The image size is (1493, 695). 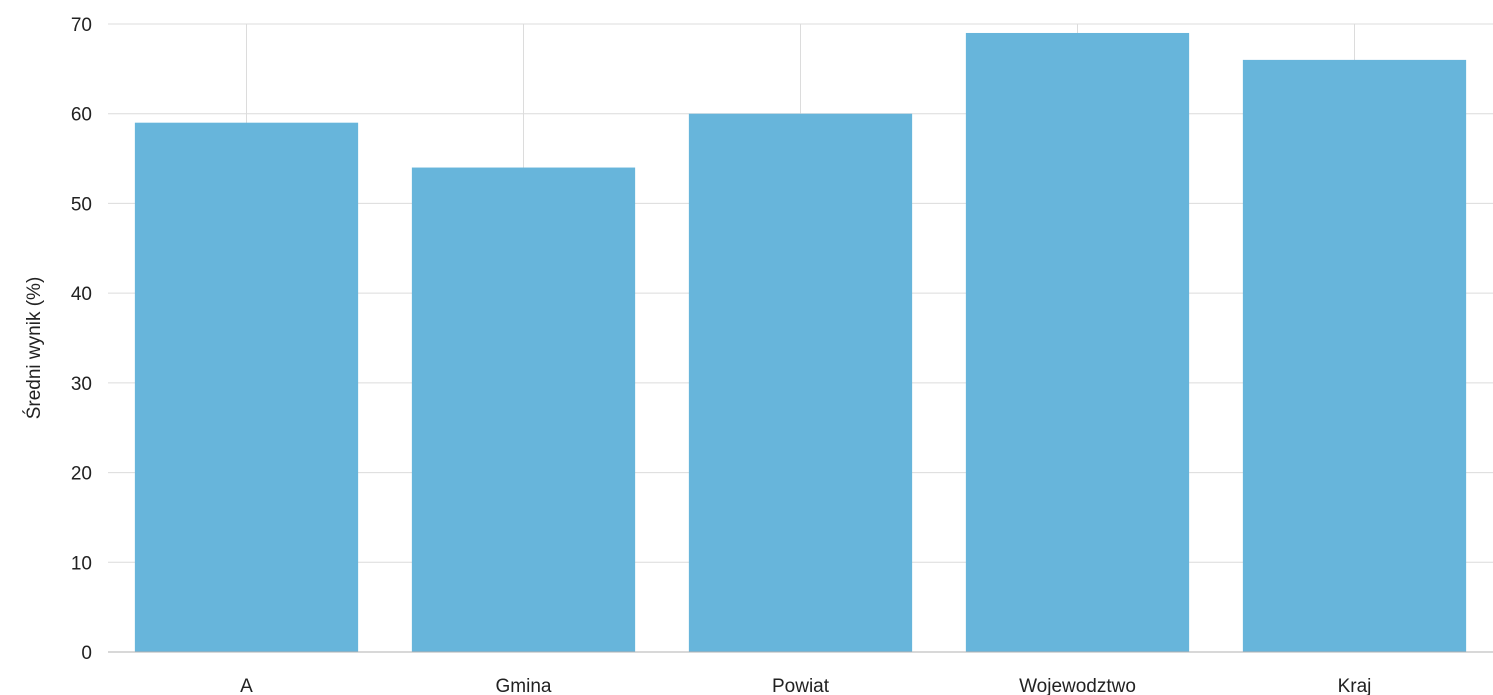 What do you see at coordinates (246, 685) in the screenshot?
I see `x-tick-label: A` at bounding box center [246, 685].